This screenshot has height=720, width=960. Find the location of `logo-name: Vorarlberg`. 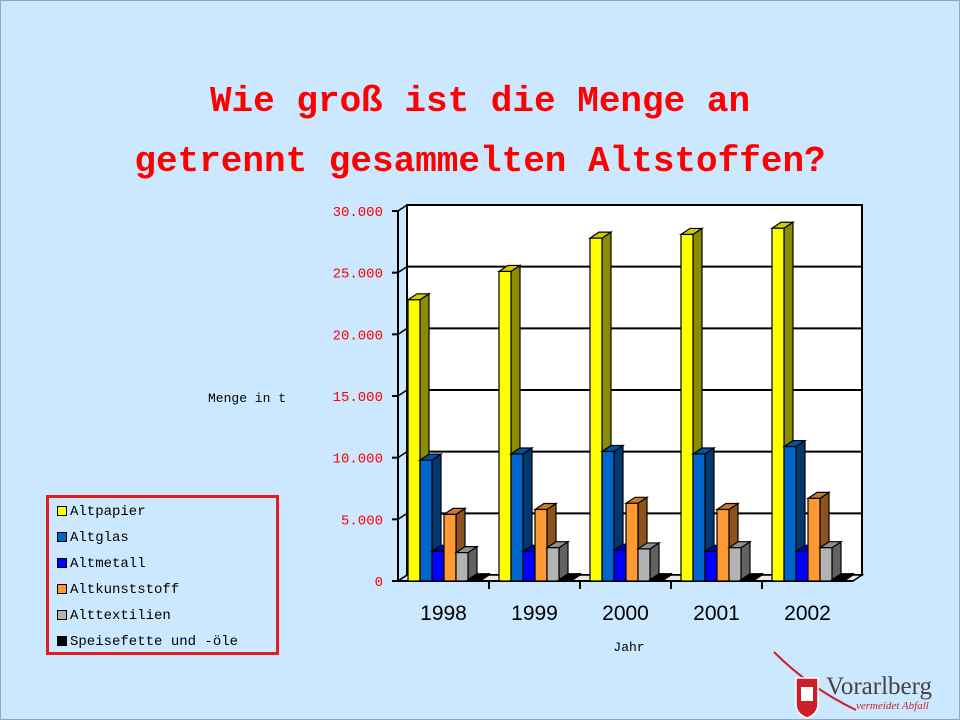

logo-name: Vorarlberg is located at coordinates (879, 686).